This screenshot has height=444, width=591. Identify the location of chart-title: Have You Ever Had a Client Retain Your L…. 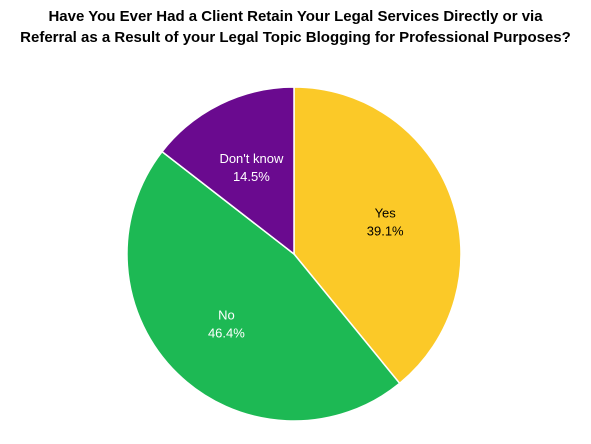
(295, 27).